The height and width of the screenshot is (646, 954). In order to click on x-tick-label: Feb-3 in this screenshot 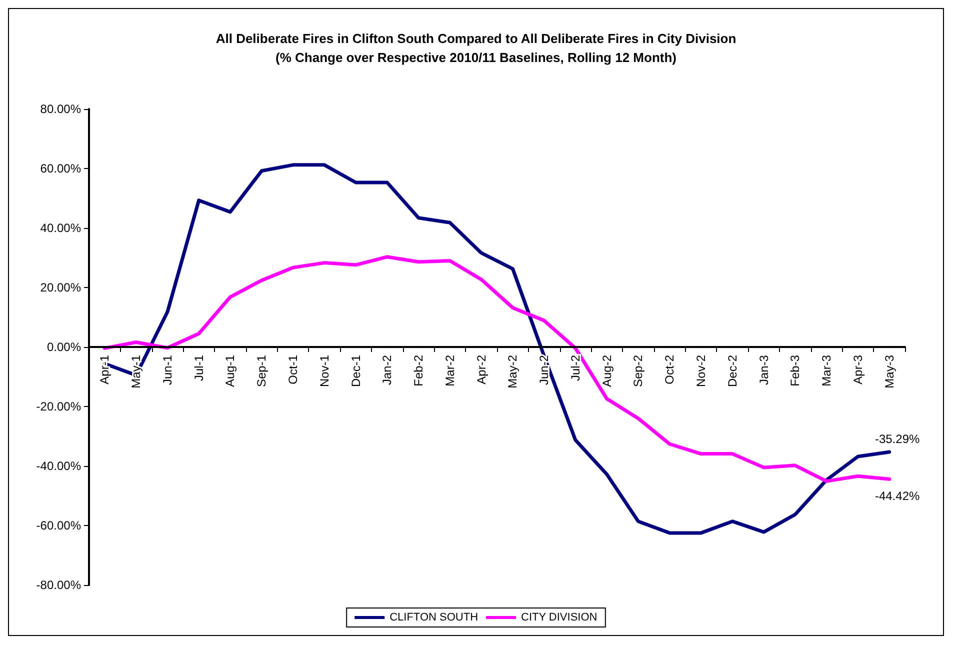, I will do `click(795, 370)`.